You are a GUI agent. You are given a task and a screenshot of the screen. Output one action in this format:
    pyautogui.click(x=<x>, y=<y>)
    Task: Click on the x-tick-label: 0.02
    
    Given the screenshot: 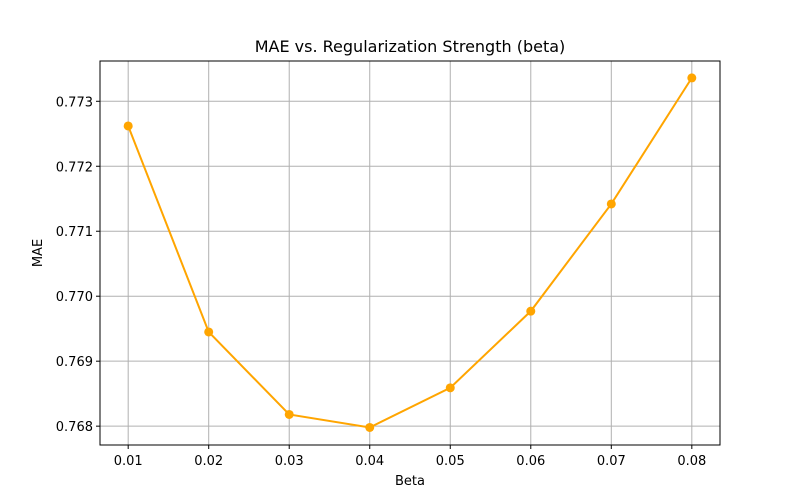 What is the action you would take?
    pyautogui.click(x=208, y=461)
    